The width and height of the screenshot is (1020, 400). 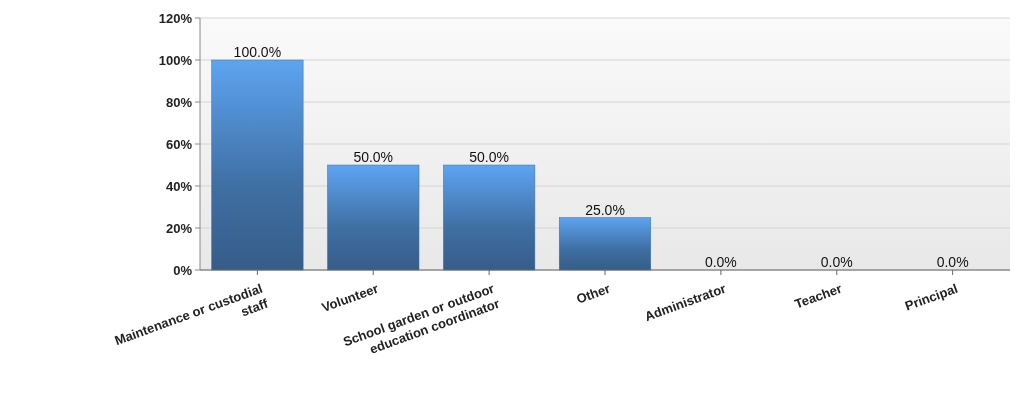 I want to click on x-tick-label: Other, so click(x=593, y=293).